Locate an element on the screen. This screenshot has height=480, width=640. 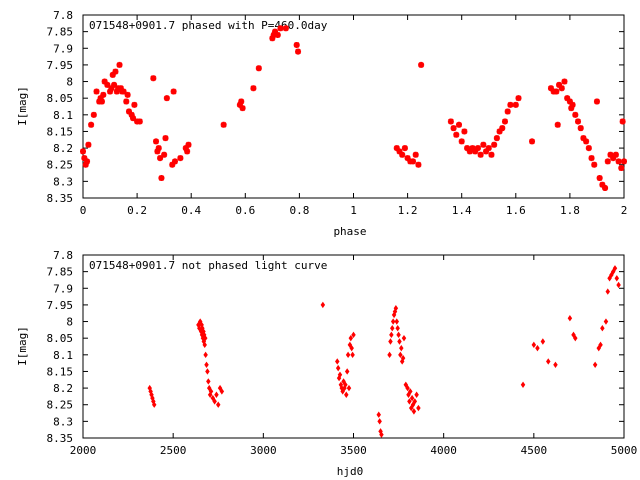
y-tick-label: 7.9 is located at coordinates (63, 288).